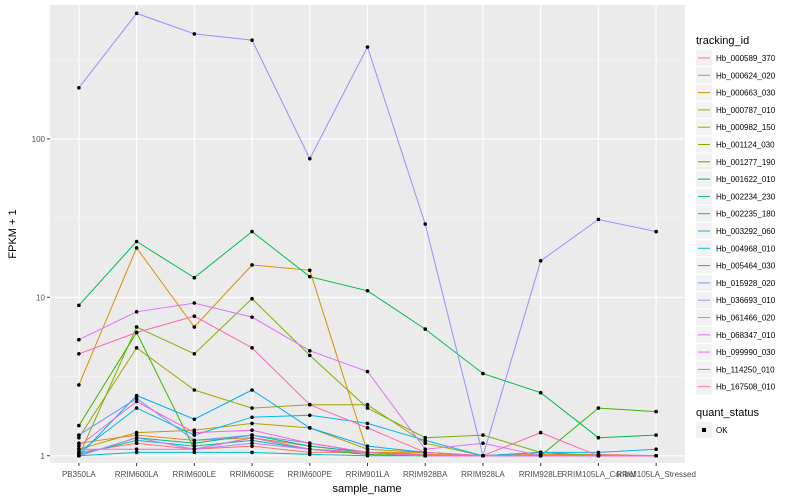  What do you see at coordinates (43, 456) in the screenshot?
I see `y-tick-label: 1` at bounding box center [43, 456].